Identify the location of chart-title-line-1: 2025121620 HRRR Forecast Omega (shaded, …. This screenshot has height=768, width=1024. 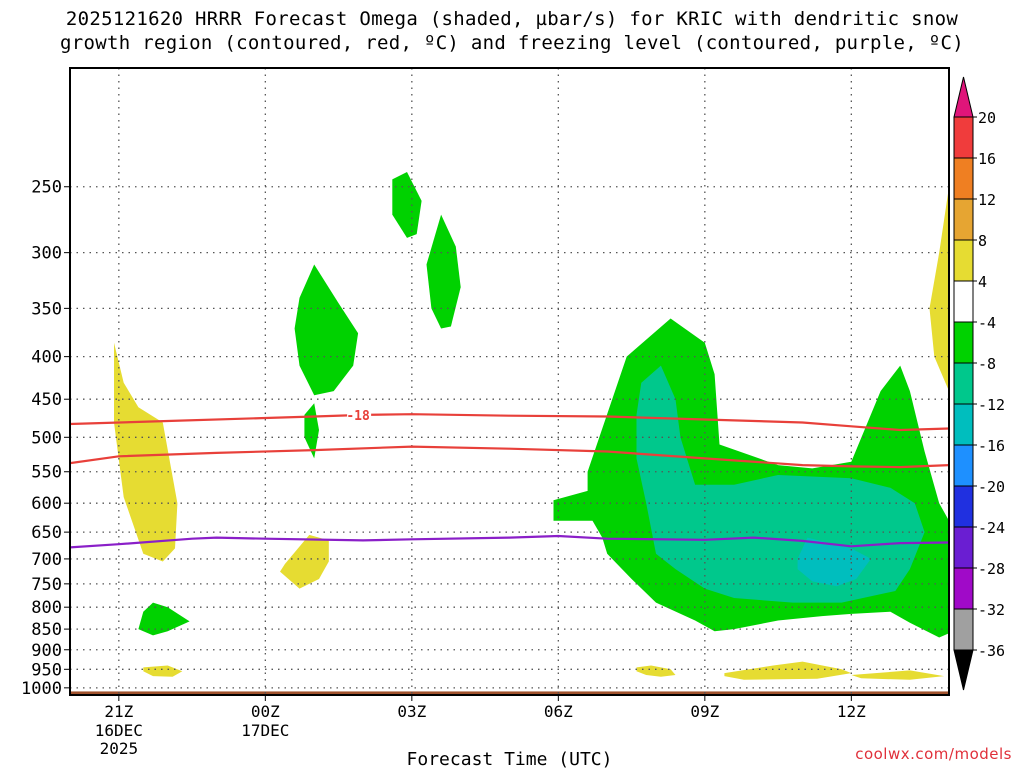
(512, 19).